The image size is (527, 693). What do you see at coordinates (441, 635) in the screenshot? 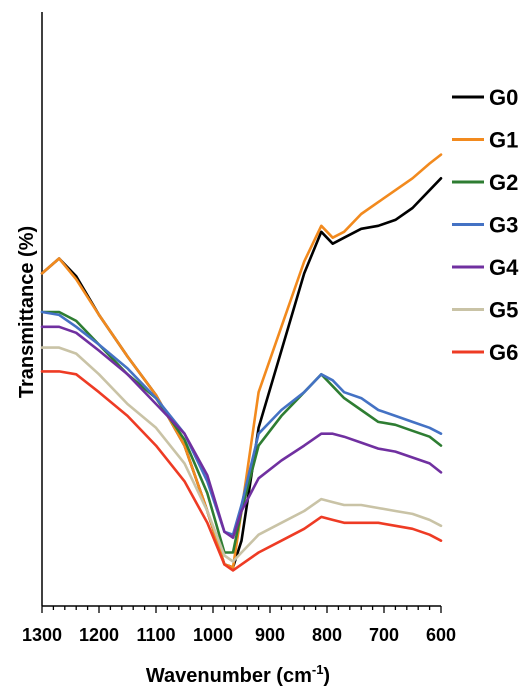
I see `x-tick-label: 600` at bounding box center [441, 635].